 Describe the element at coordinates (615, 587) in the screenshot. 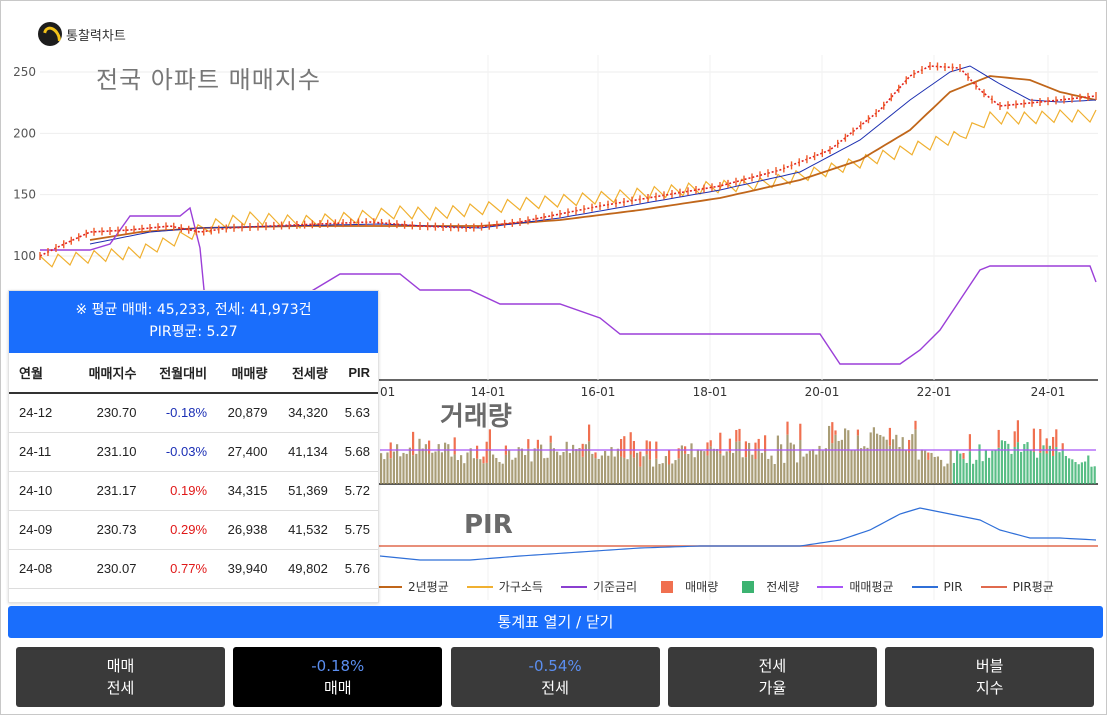

I see `legend-label: 기준금리` at that location.